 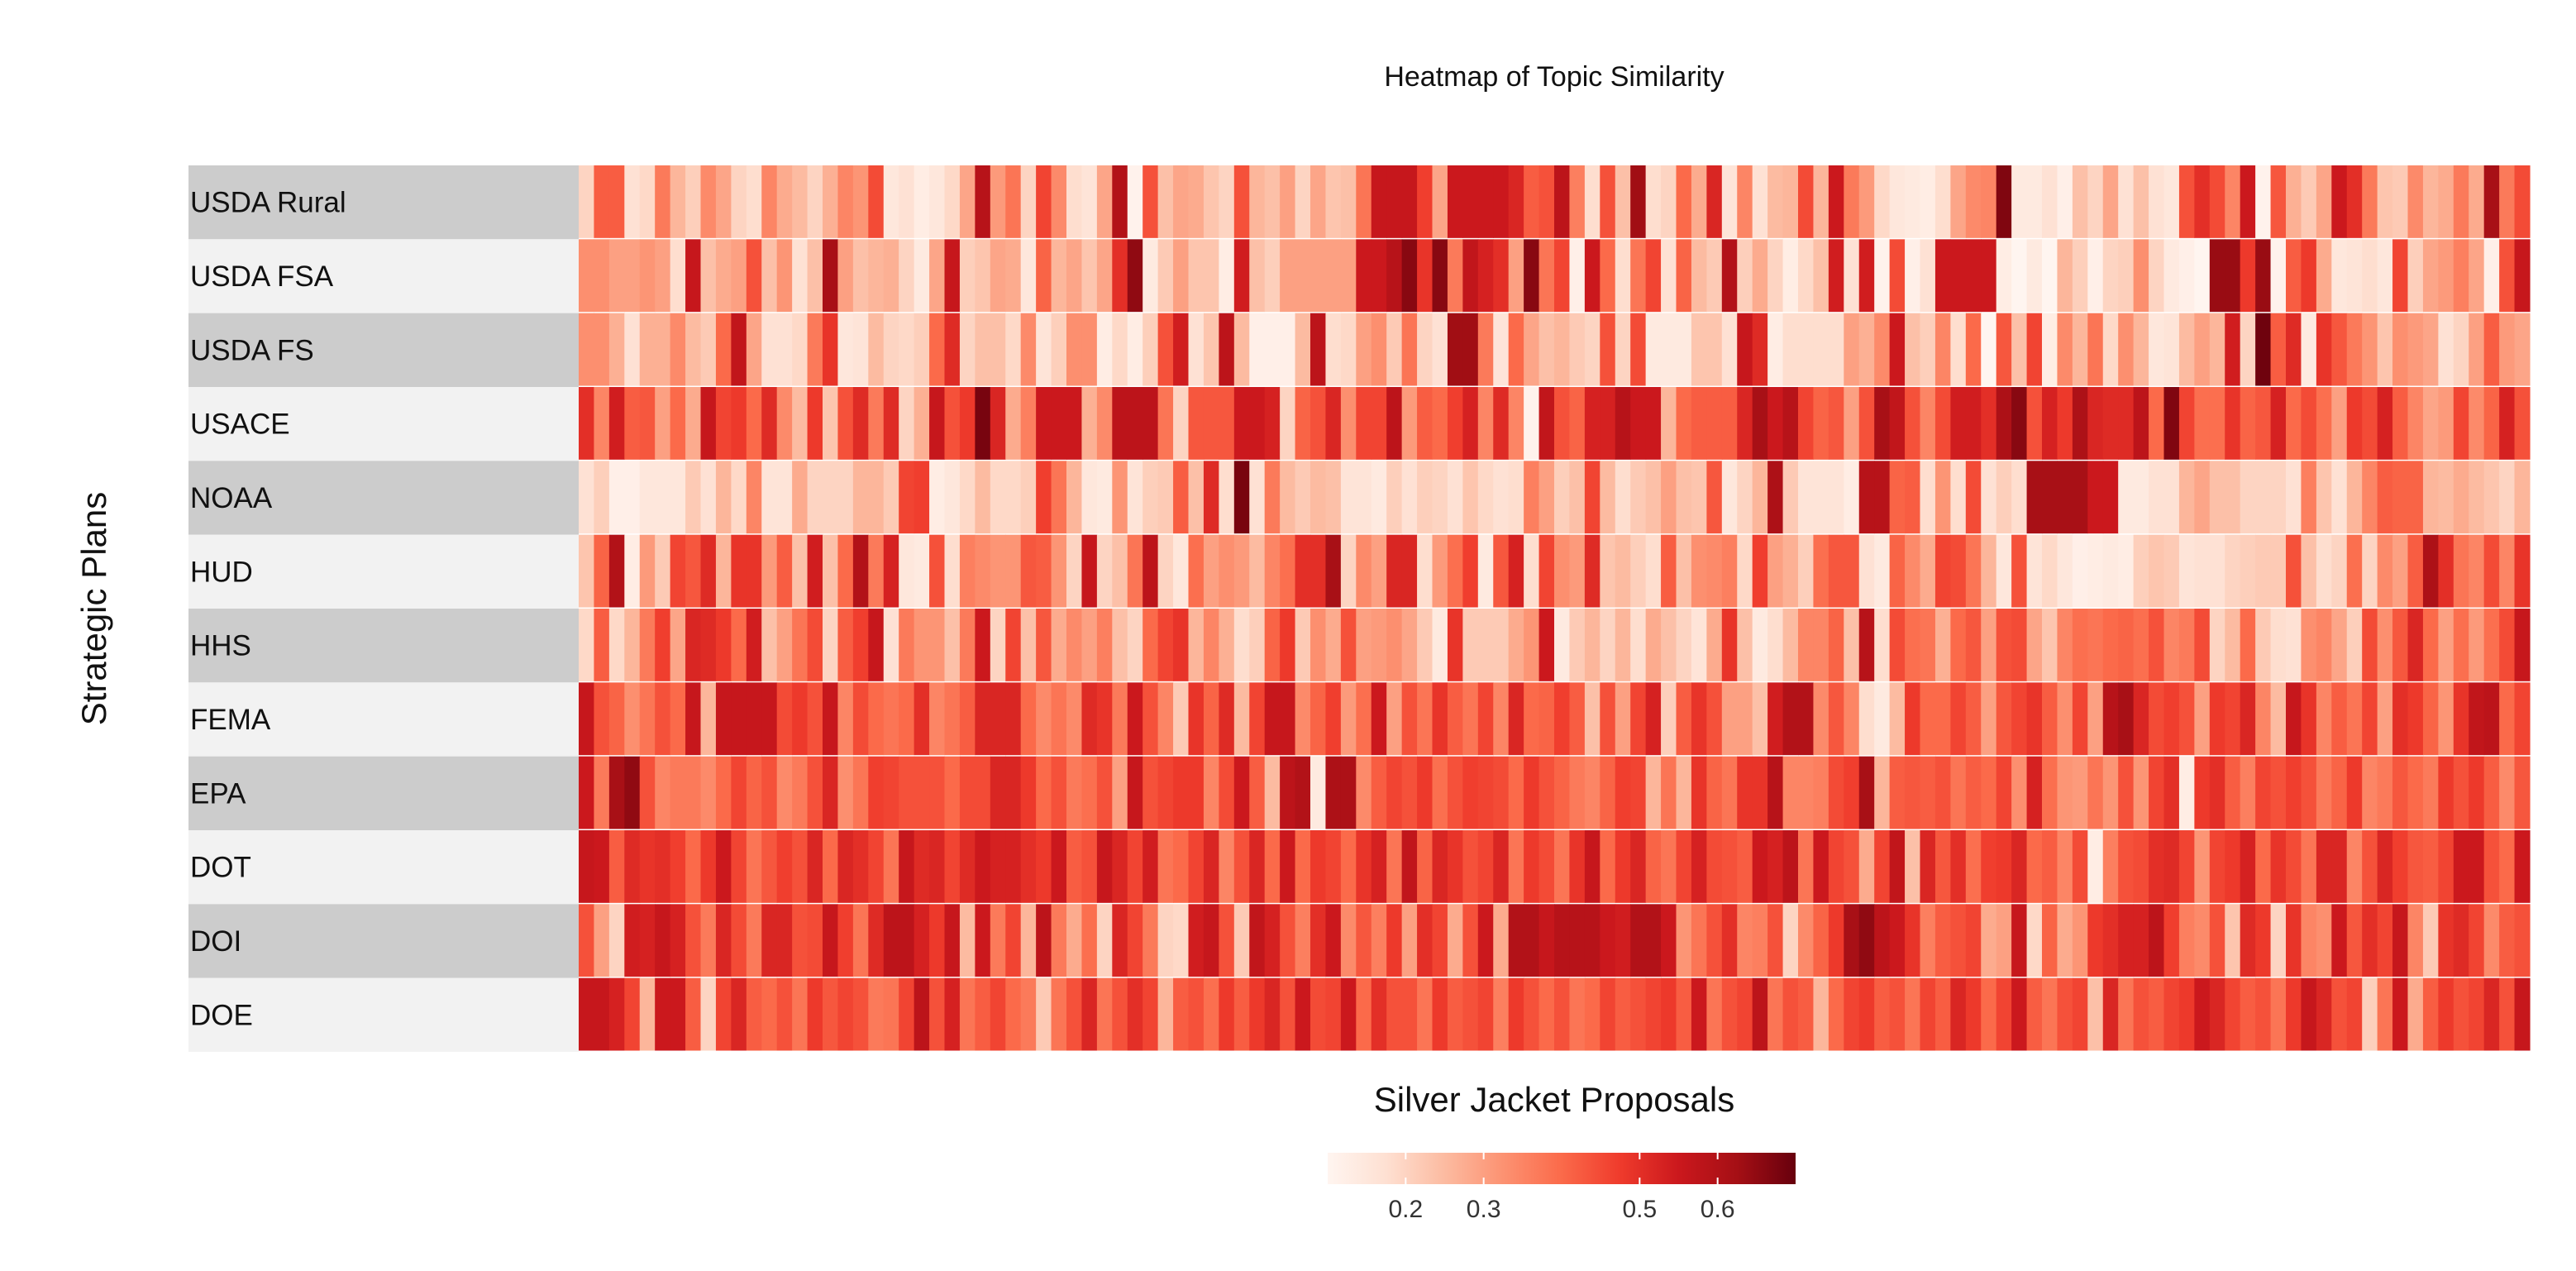 I want to click on legend-tick-label: 0.3, so click(x=1484, y=1209).